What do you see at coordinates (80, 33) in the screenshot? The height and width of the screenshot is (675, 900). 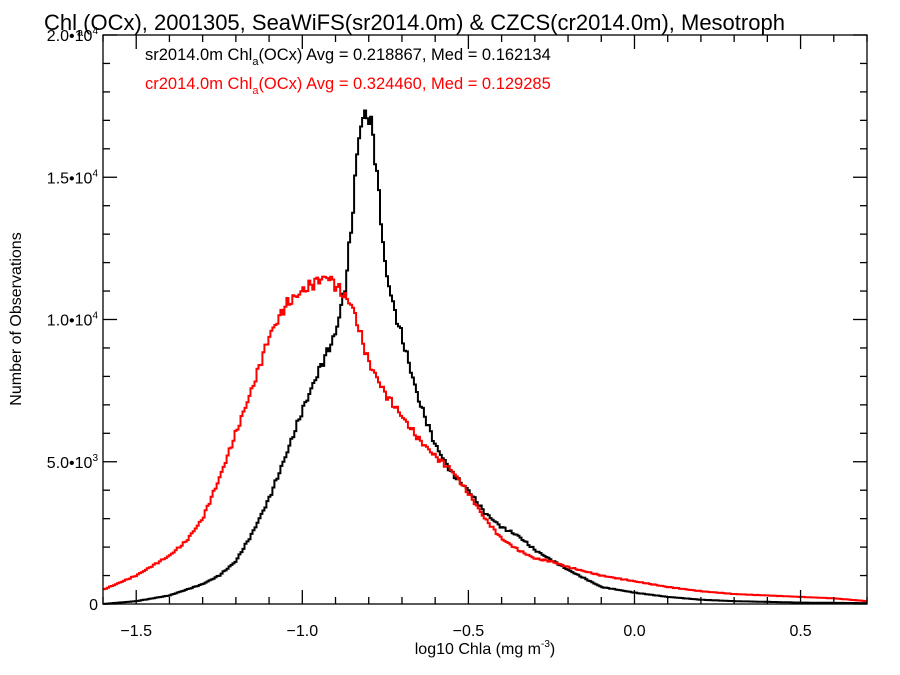 I see `title-subscript: a` at bounding box center [80, 33].